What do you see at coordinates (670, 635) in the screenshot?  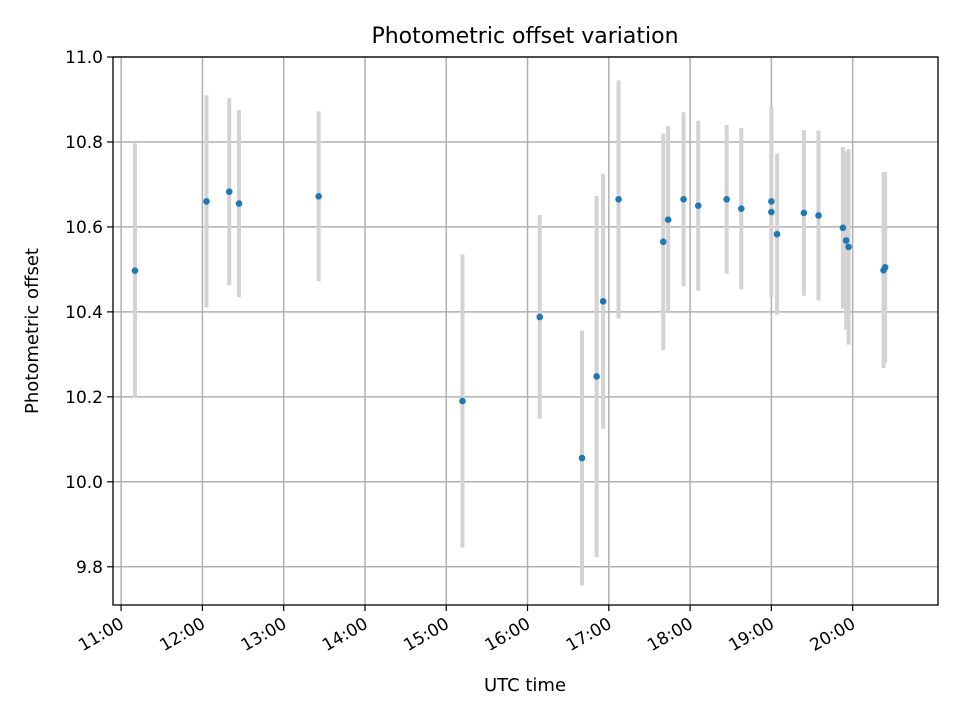 I see `x-tick-label: 18:00` at bounding box center [670, 635].